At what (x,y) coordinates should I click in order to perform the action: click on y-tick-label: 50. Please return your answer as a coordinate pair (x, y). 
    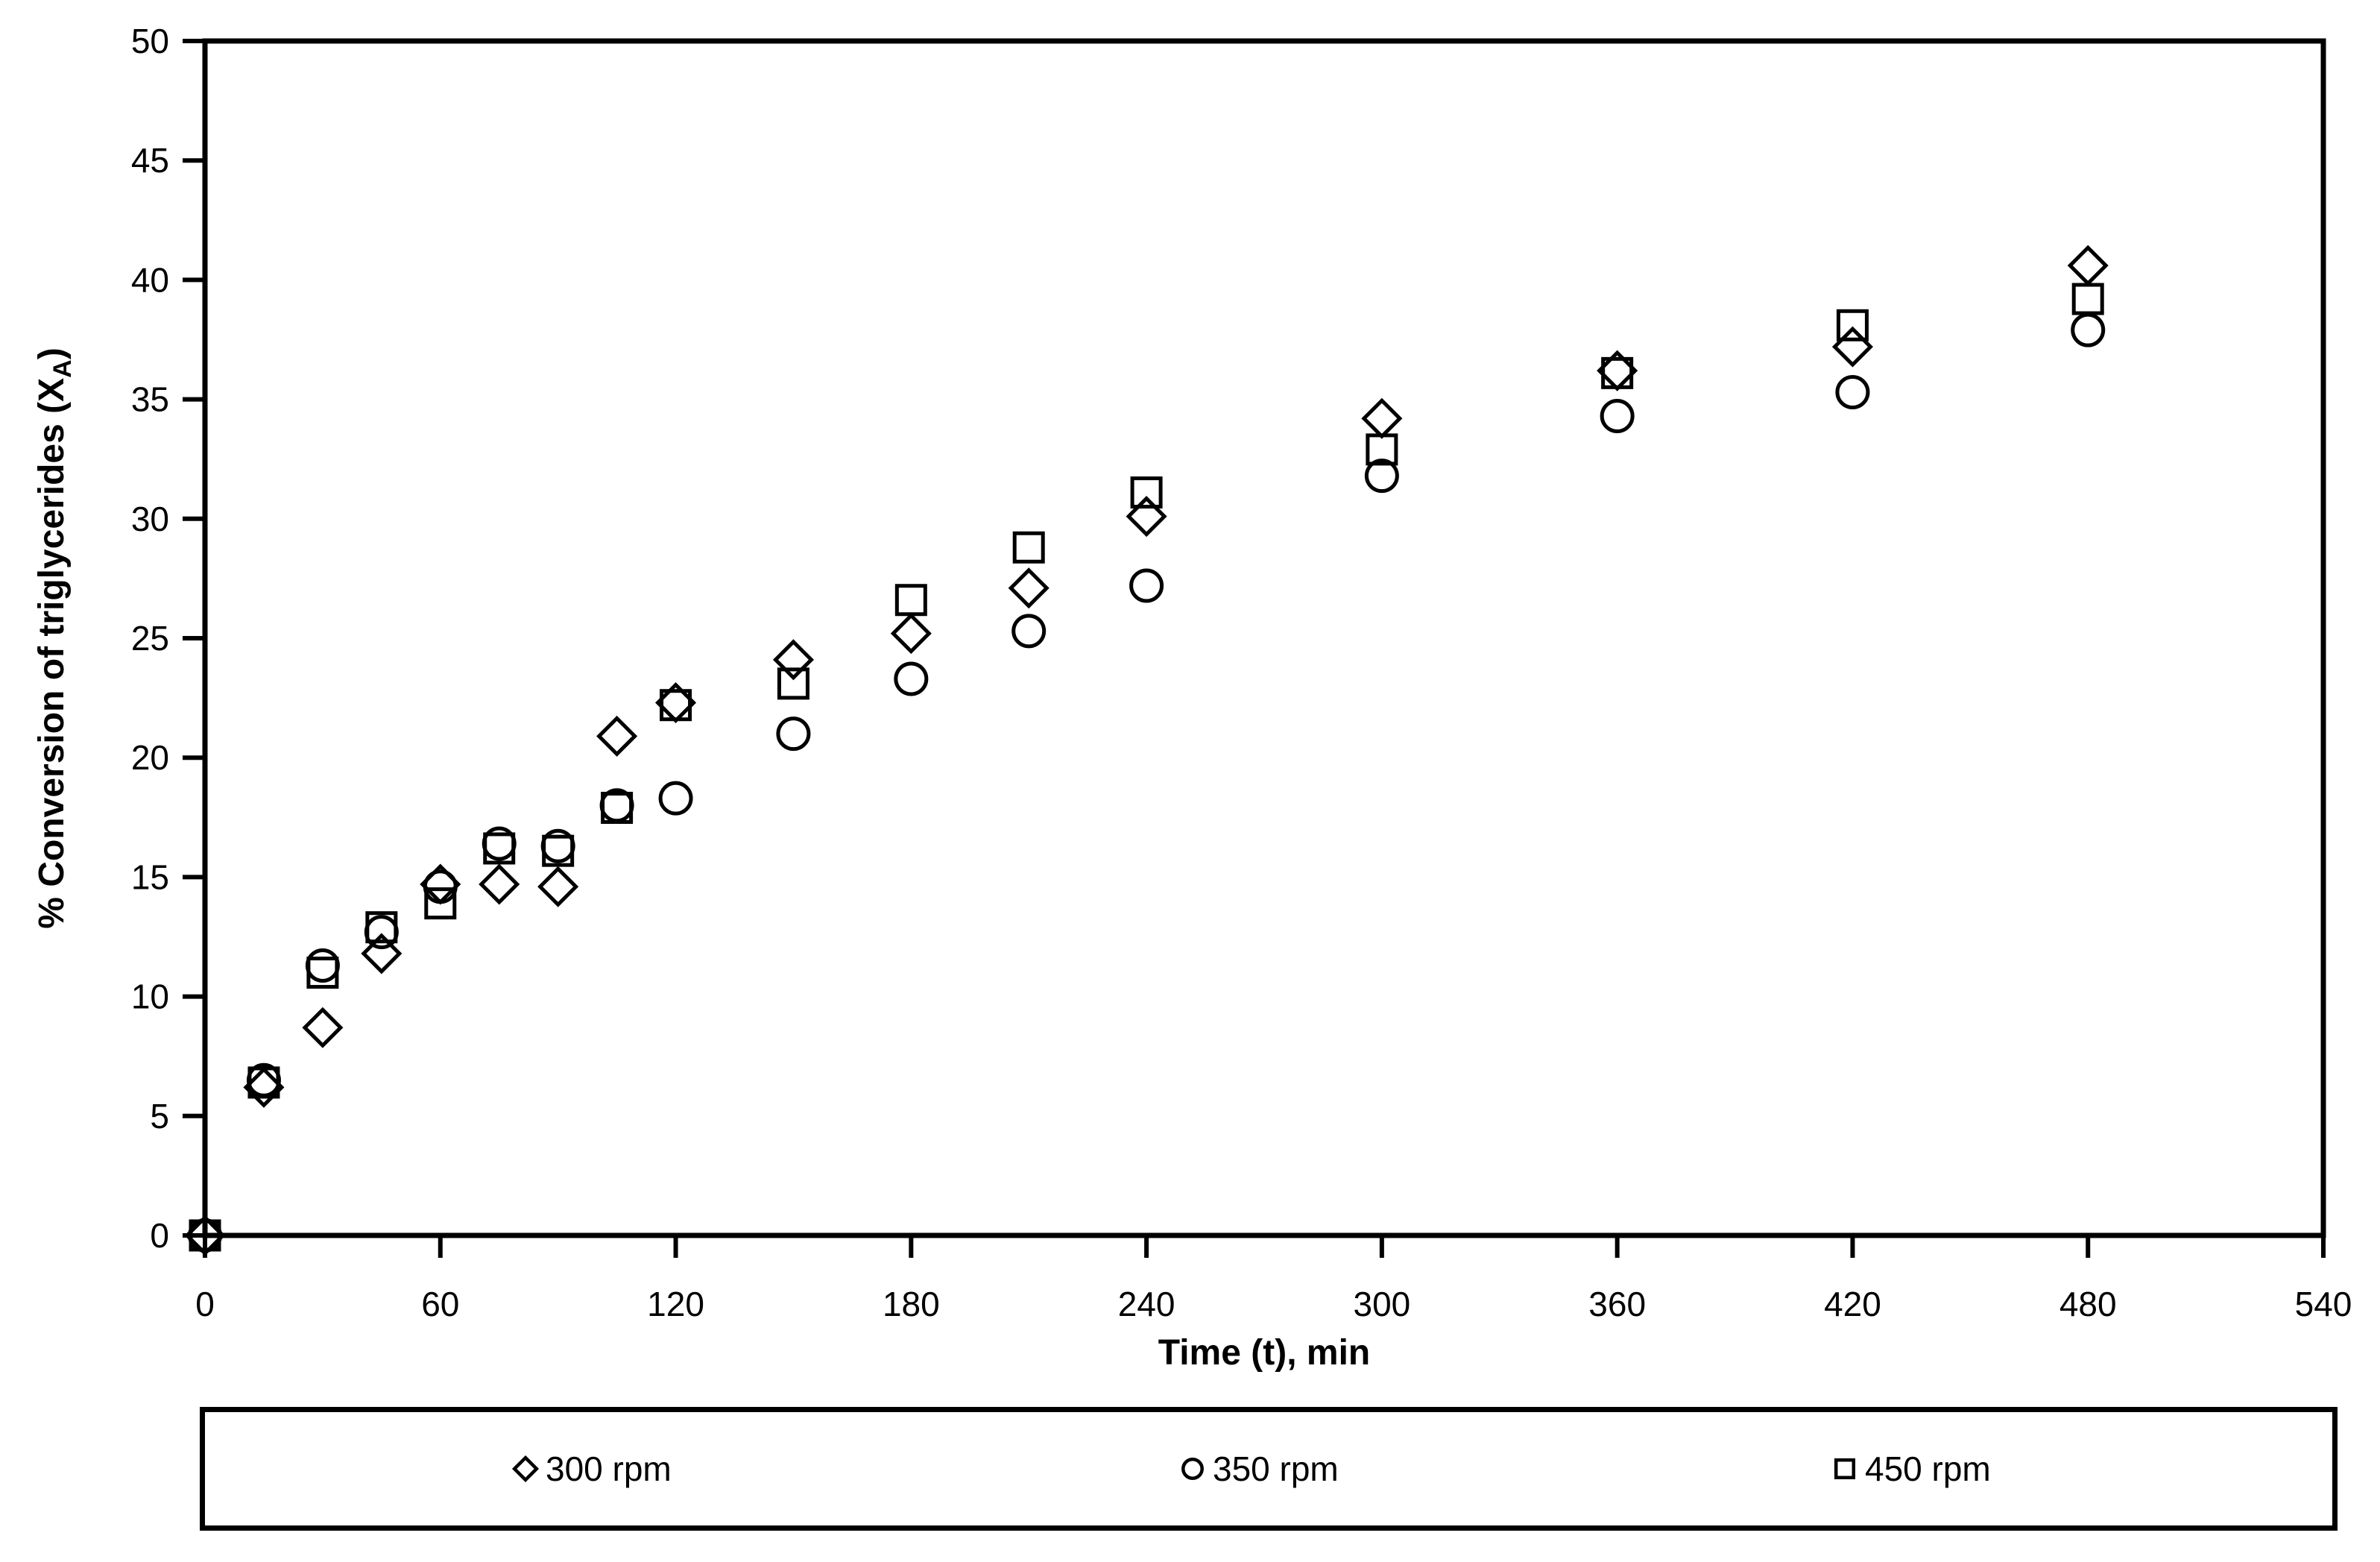
    Looking at the image, I should click on (150, 41).